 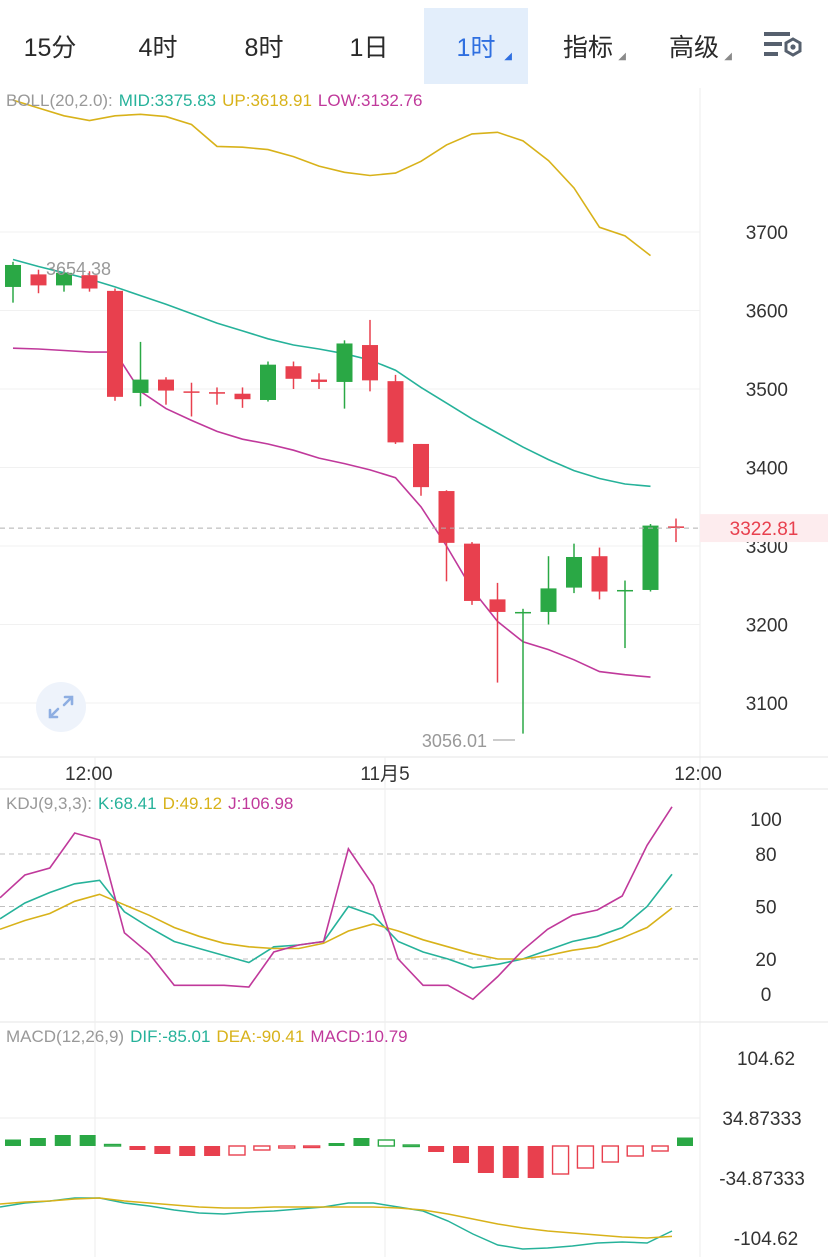 I want to click on tab-0: 15分, so click(x=50, y=46).